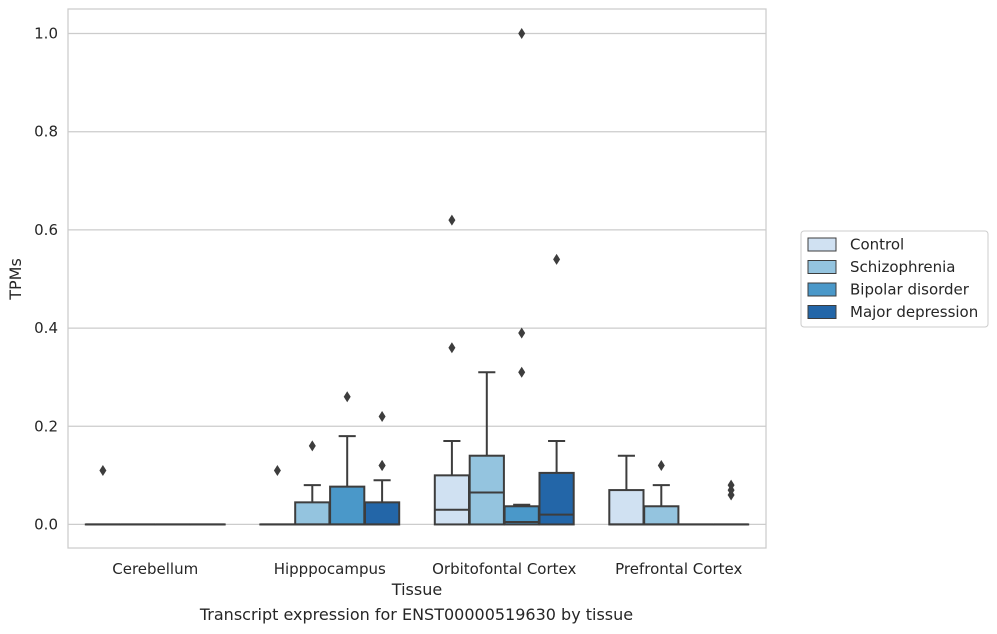  I want to click on y-tick-labels: 0.0 0.2 0.4 0.6 0.8 1.0, so click(46, 279).